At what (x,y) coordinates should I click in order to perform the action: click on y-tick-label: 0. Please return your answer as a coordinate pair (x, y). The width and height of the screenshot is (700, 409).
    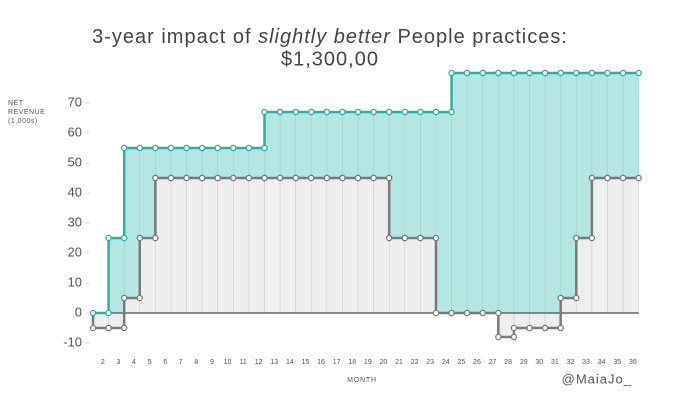
    Looking at the image, I should click on (78, 311).